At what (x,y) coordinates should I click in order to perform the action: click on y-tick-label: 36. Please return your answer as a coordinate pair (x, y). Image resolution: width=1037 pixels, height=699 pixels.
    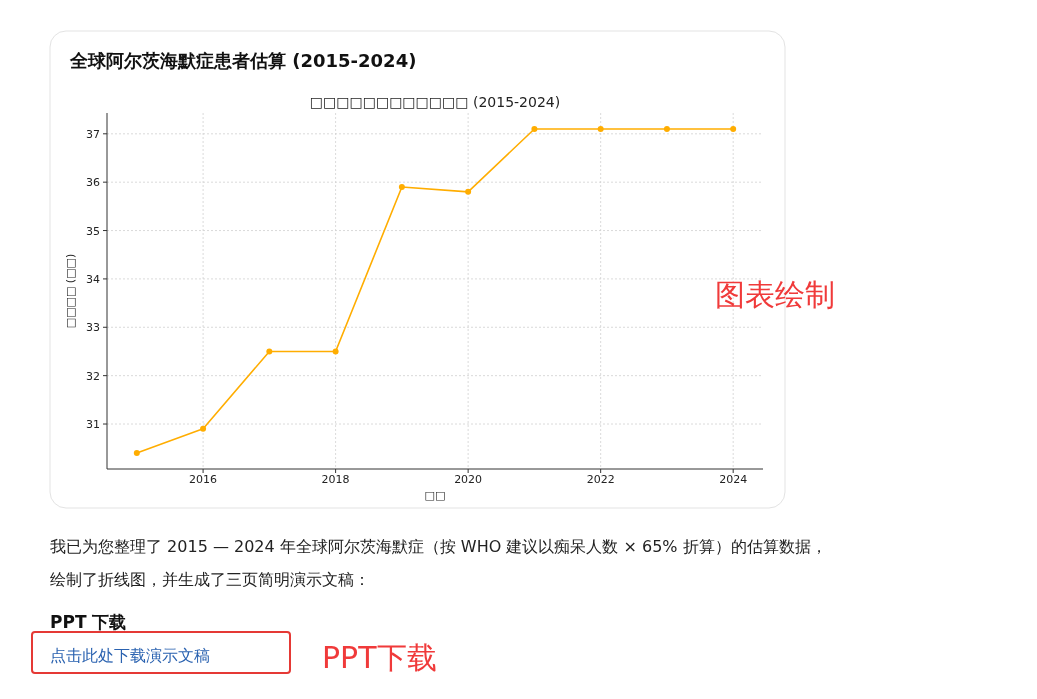
    Looking at the image, I should click on (93, 183).